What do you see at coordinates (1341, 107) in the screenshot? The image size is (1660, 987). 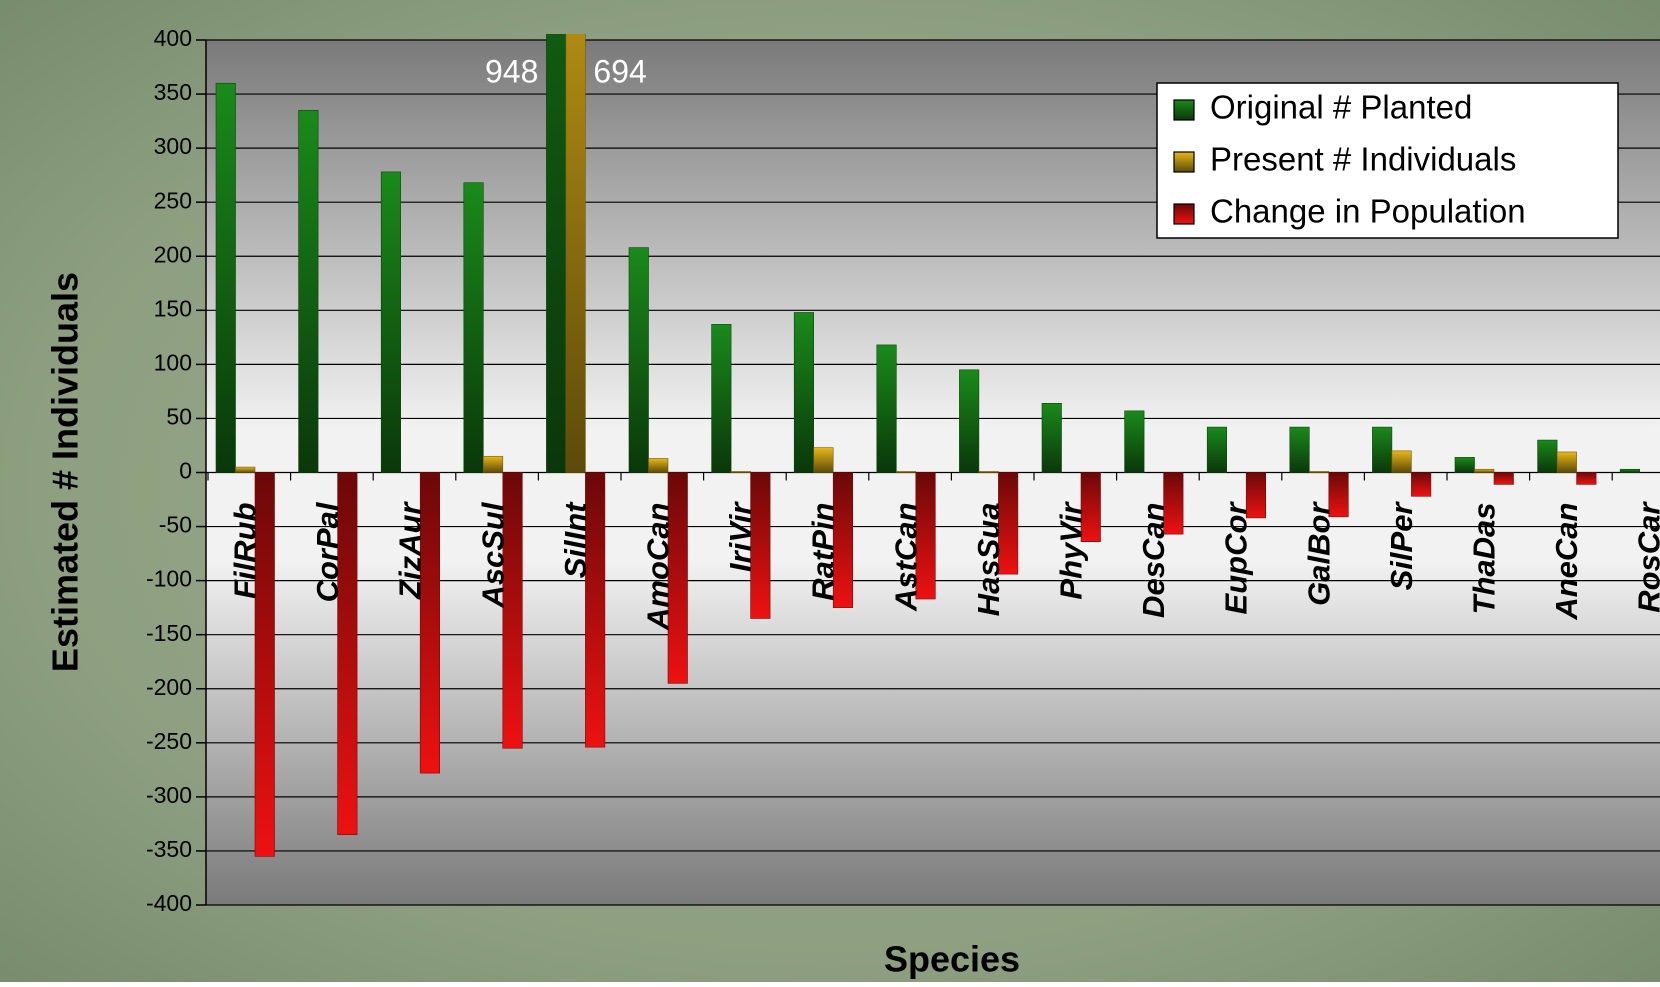 I see `legend-label: Original # Planted` at bounding box center [1341, 107].